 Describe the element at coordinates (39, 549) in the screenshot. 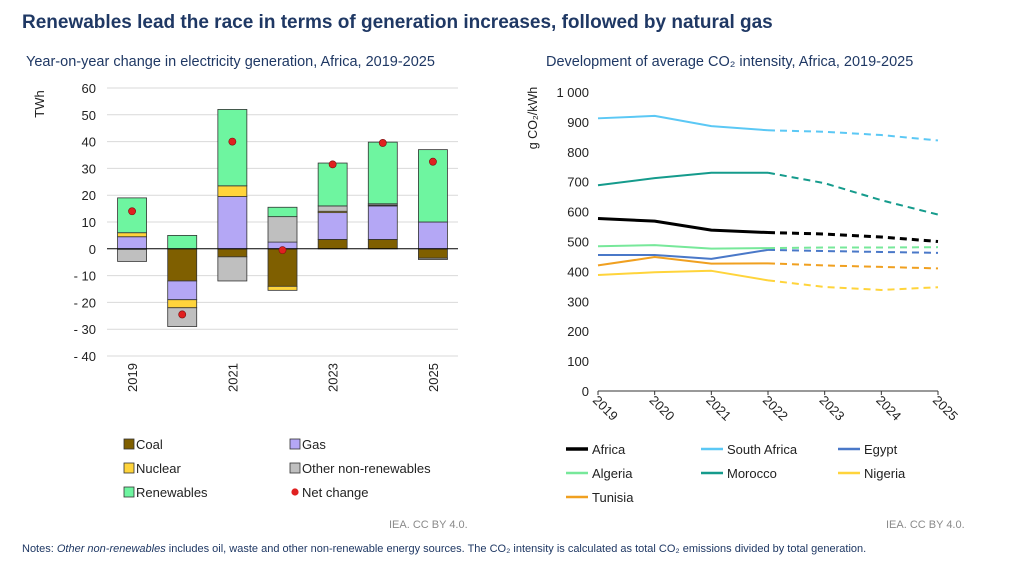

I see `notes-prefix: Notes:` at that location.